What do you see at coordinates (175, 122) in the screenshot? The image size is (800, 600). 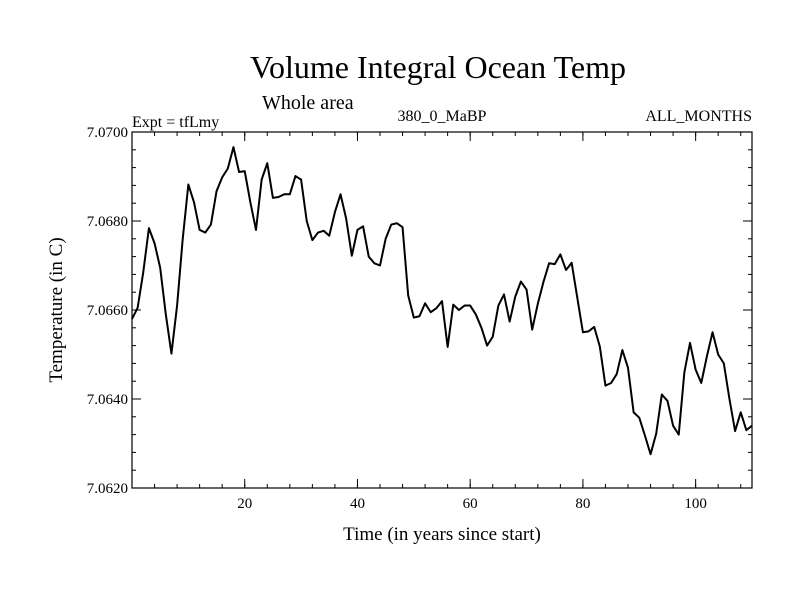 I see `left-string: Expt = tfLmy` at bounding box center [175, 122].